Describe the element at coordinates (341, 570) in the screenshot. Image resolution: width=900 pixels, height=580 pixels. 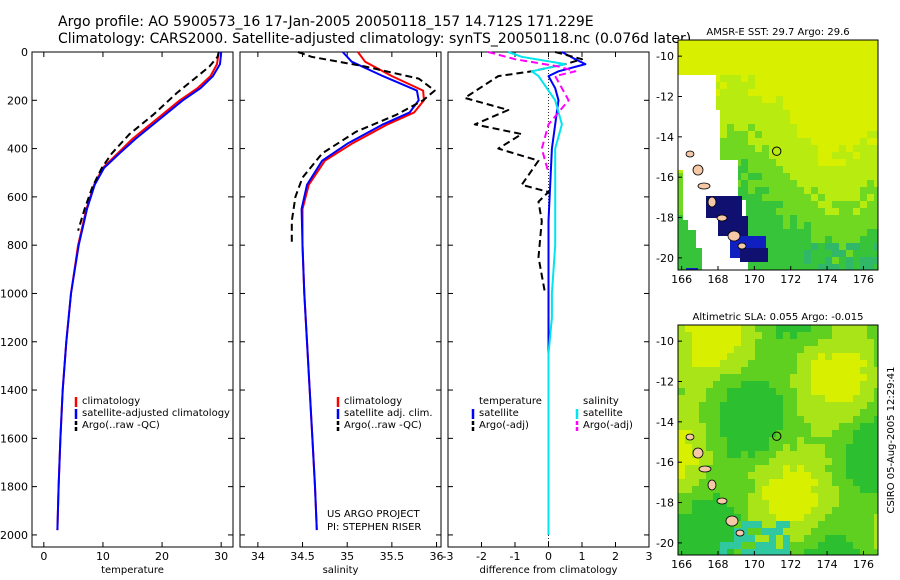
I see `x-axis-label: salinity` at that location.